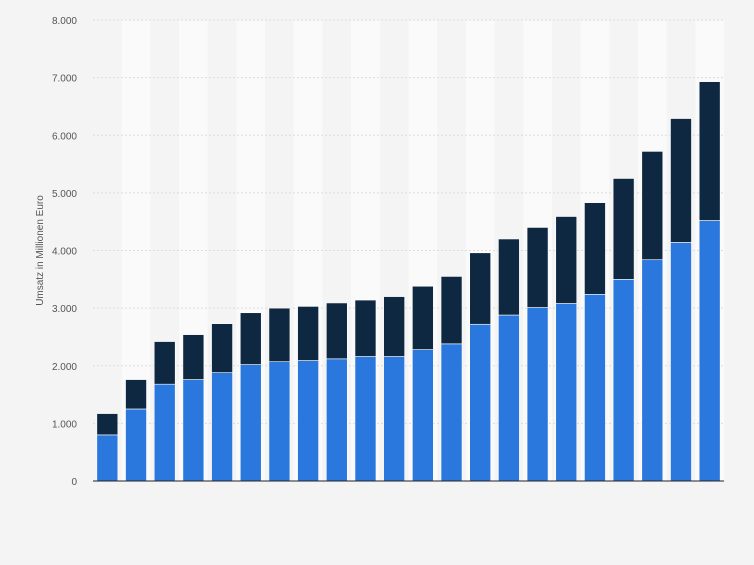  Describe the element at coordinates (64, 309) in the screenshot. I see `y-tick-label: 3.000` at that location.